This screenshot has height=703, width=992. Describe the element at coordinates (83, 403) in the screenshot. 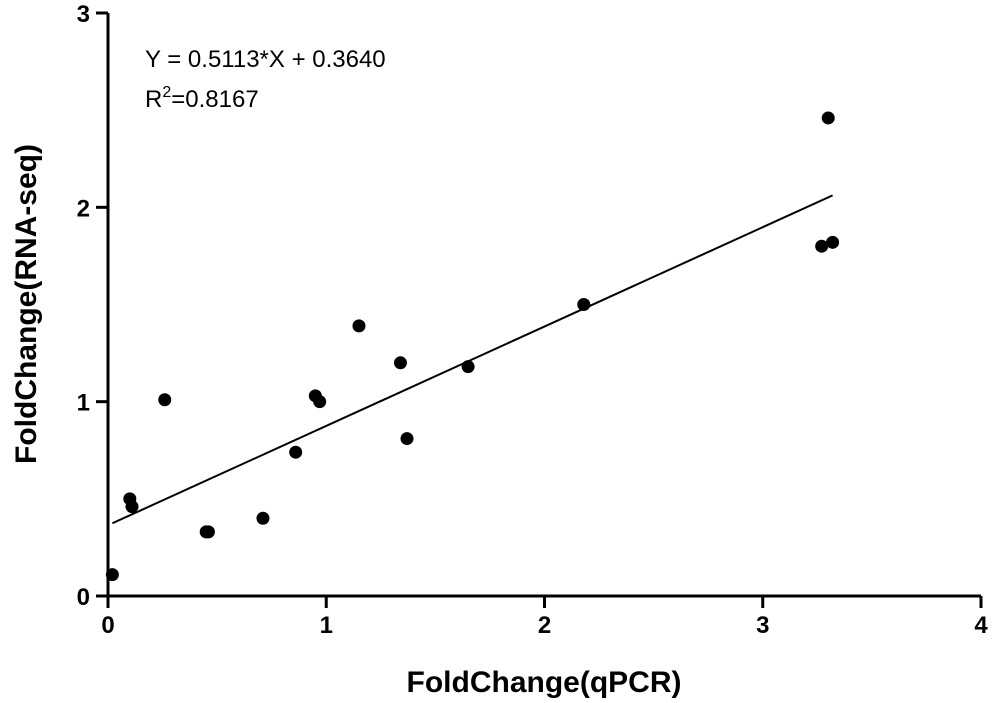

I see `y-tick-label: 1` at that location.